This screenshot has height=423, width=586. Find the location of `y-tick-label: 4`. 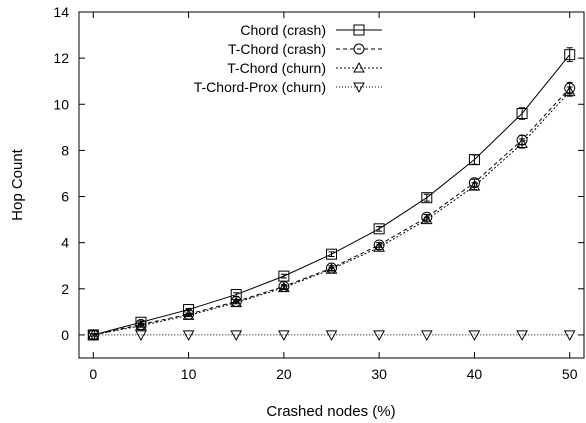

y-tick-label: 4 is located at coordinates (65, 243).